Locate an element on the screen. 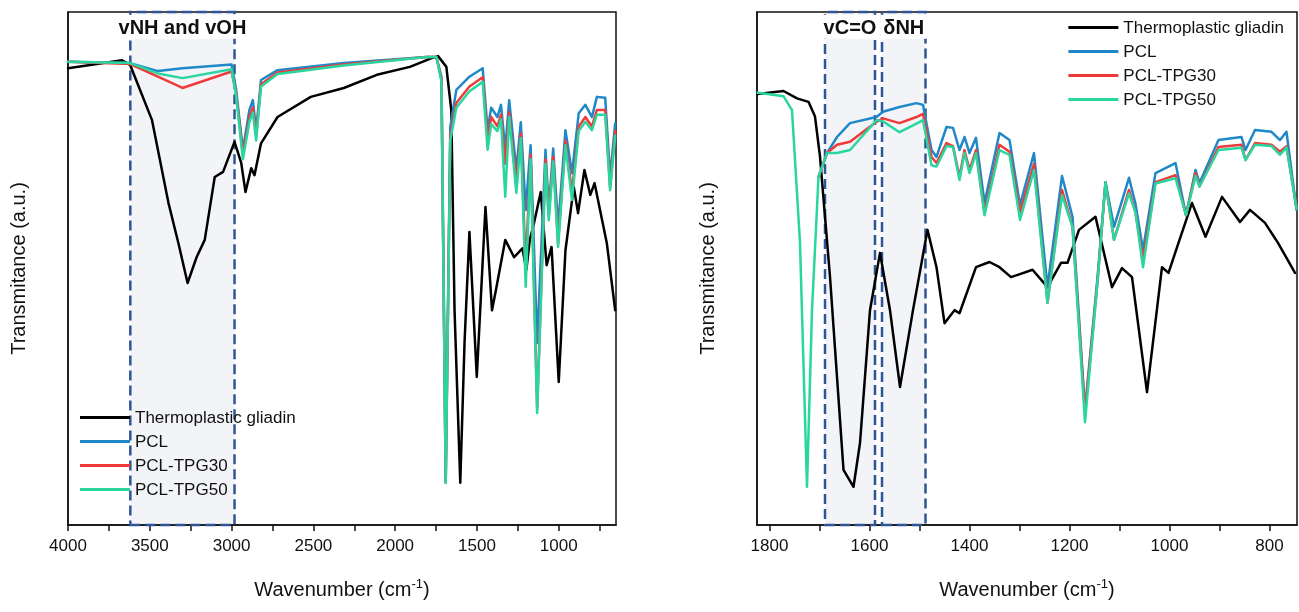 The width and height of the screenshot is (1299, 612). band-label: δNH is located at coordinates (904, 26).